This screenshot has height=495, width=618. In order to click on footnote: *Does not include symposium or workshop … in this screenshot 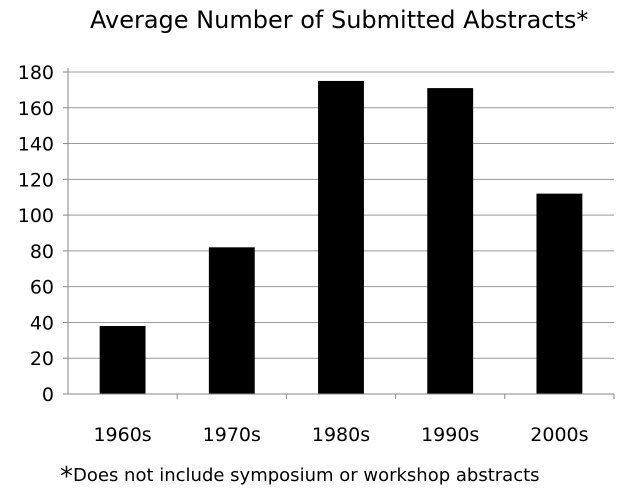, I will do `click(300, 477)`.